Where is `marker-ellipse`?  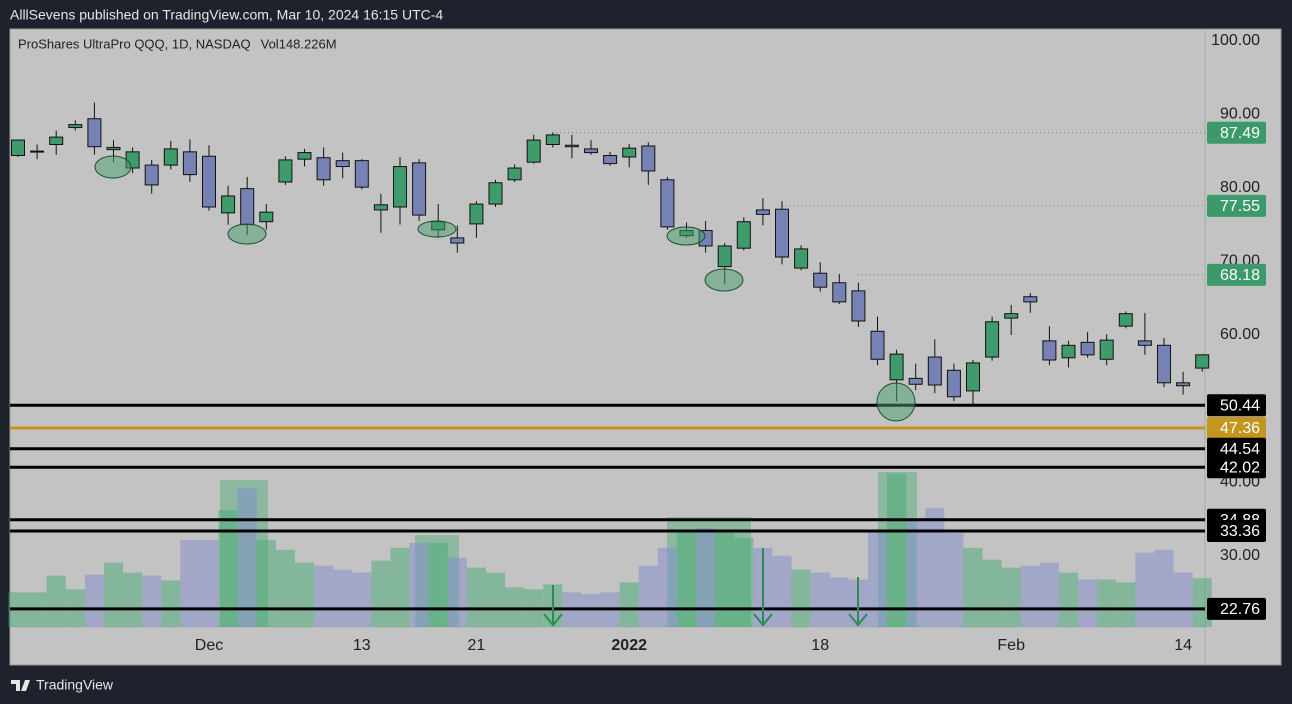
marker-ellipse is located at coordinates (724, 280).